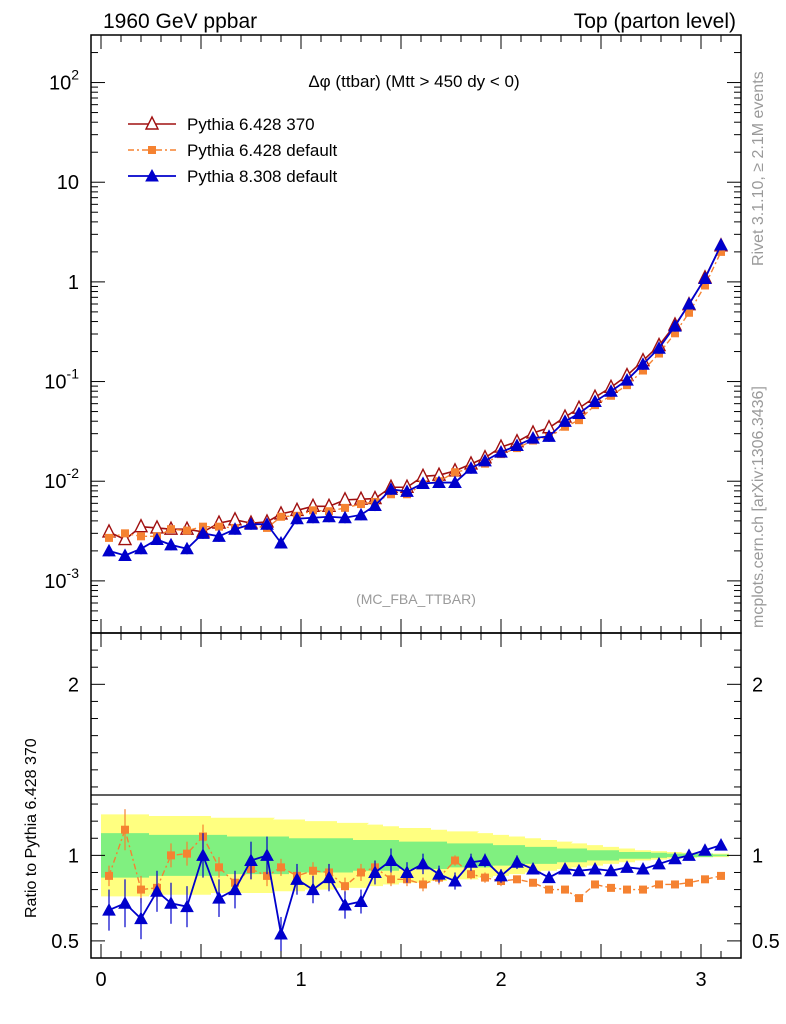 Image resolution: width=786 pixels, height=1024 pixels. What do you see at coordinates (68, 183) in the screenshot?
I see `main-y-tick-label: 10` at bounding box center [68, 183].